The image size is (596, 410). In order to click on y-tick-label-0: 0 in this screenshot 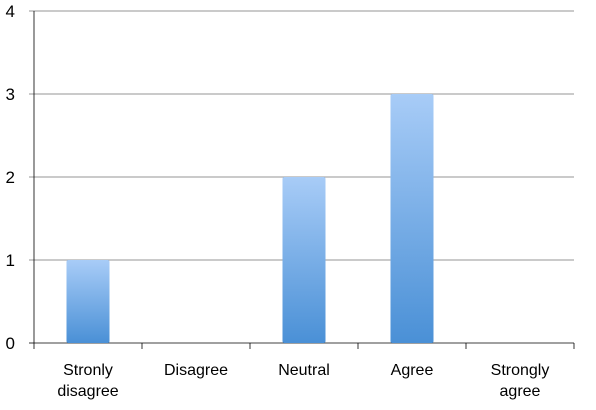, I will do `click(10, 343)`.